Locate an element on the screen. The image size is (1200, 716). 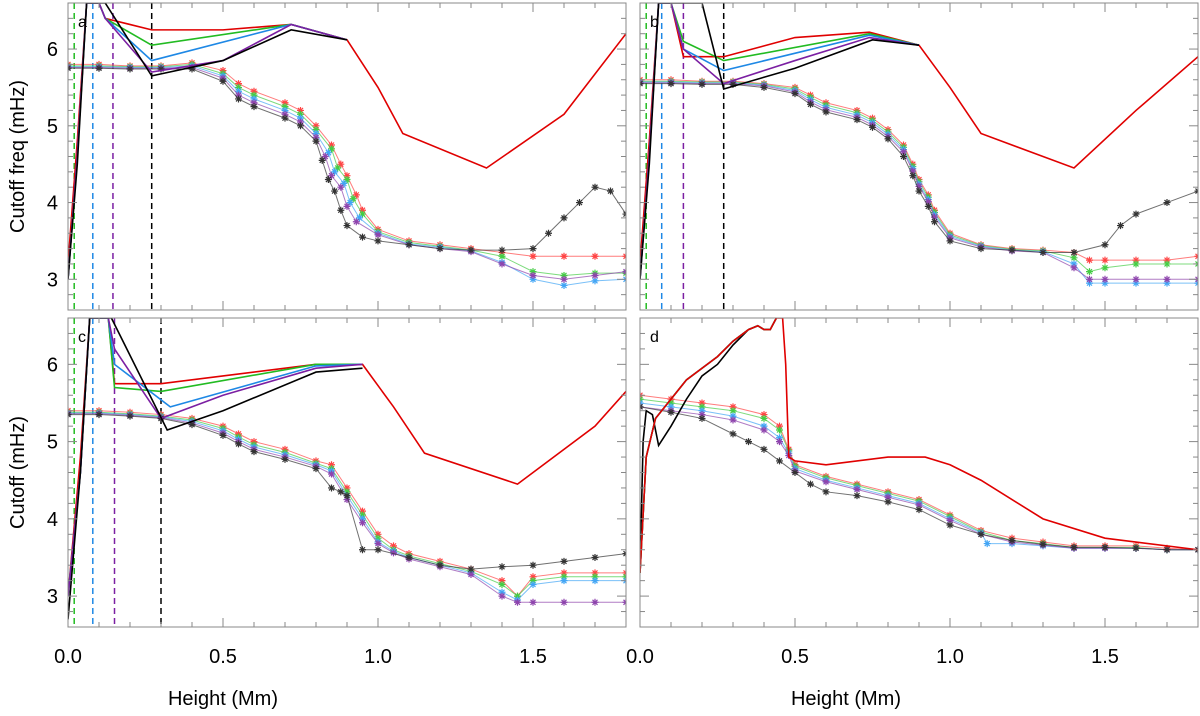
y-tick-label: 6 is located at coordinates (52, 365).